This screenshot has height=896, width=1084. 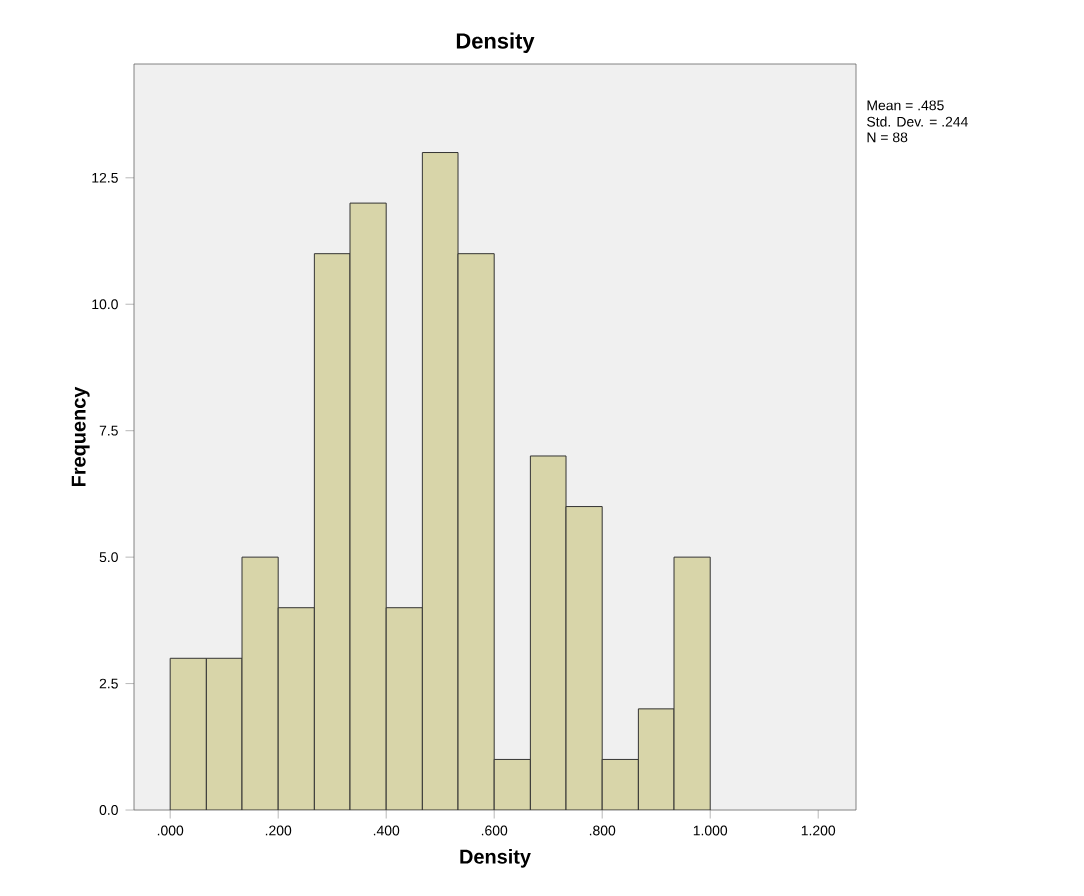 I want to click on x-axis-title: Density, so click(x=495, y=858).